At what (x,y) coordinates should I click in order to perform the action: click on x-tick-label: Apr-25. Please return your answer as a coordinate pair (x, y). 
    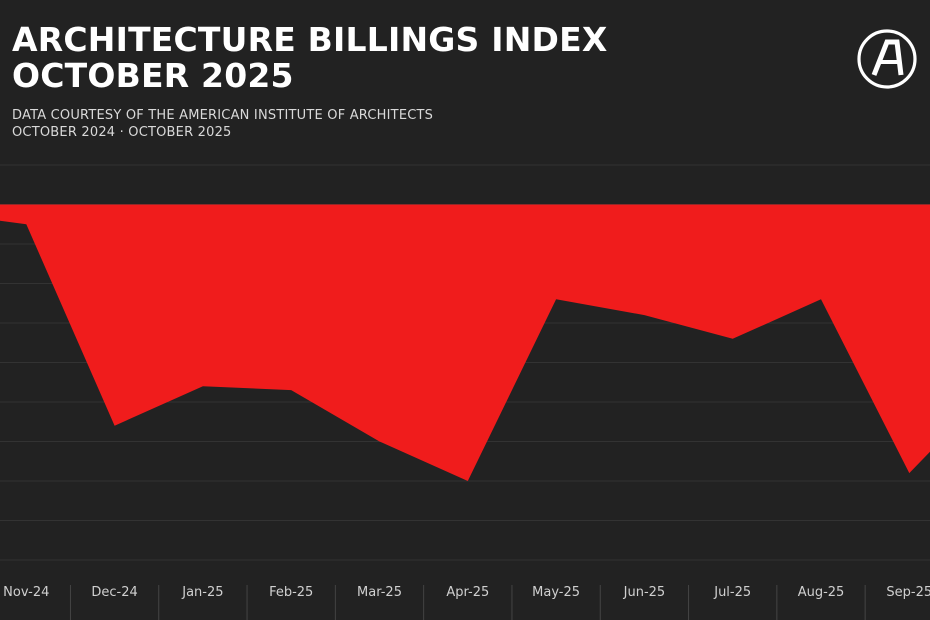
    Looking at the image, I should click on (467, 592).